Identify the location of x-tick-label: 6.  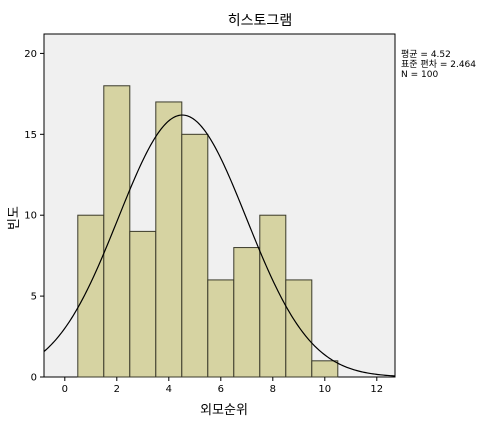
(221, 389).